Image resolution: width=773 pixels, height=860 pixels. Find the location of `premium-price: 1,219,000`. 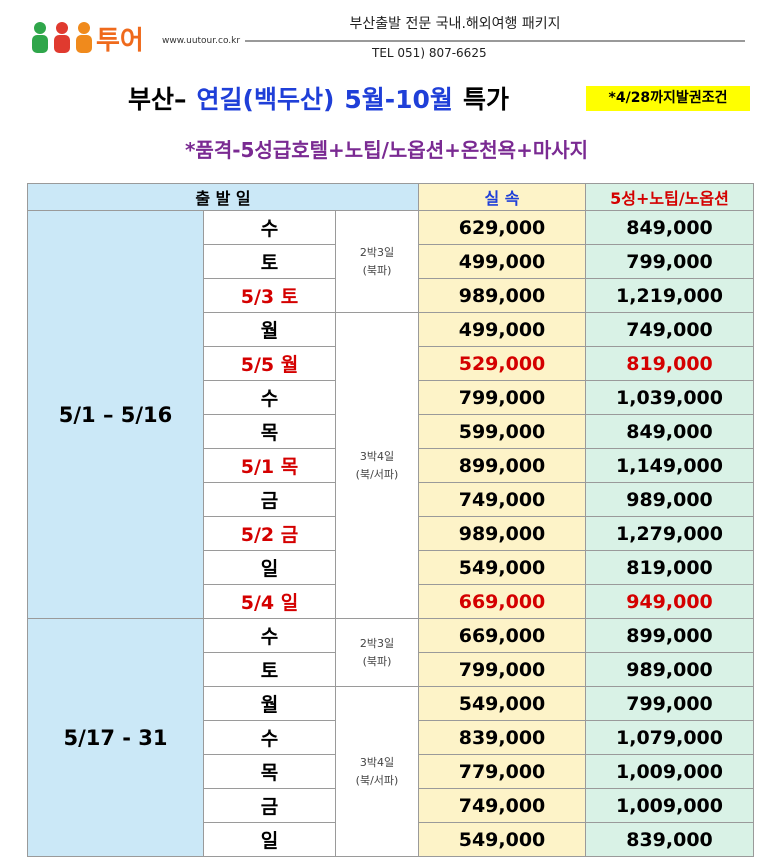

premium-price: 1,219,000 is located at coordinates (670, 295).